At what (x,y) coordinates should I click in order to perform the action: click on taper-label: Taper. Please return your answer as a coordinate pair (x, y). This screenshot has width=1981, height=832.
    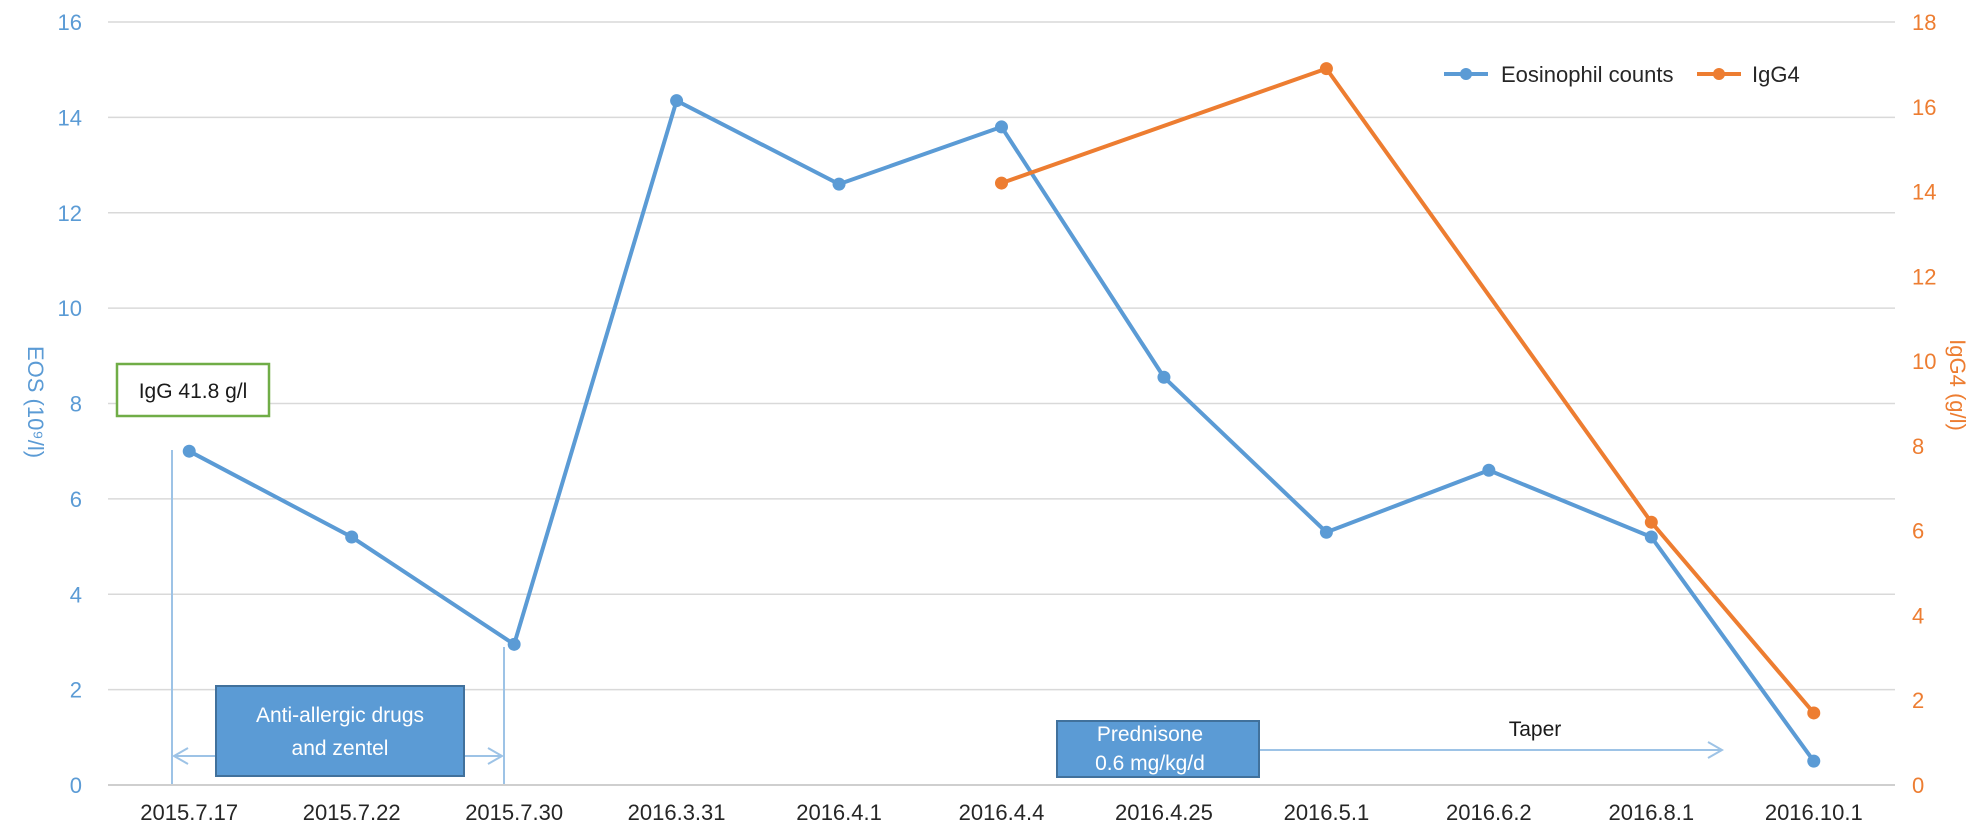
    Looking at the image, I should click on (1535, 729).